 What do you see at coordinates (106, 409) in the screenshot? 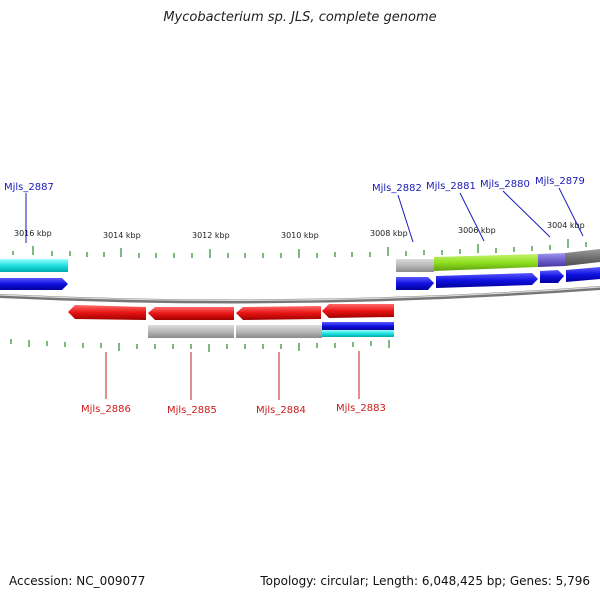
I see `gene-label: Mjls_2886` at bounding box center [106, 409].